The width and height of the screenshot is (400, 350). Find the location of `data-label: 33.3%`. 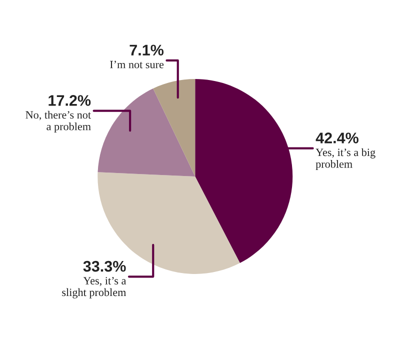

data-label: 33.3% is located at coordinates (104, 266).